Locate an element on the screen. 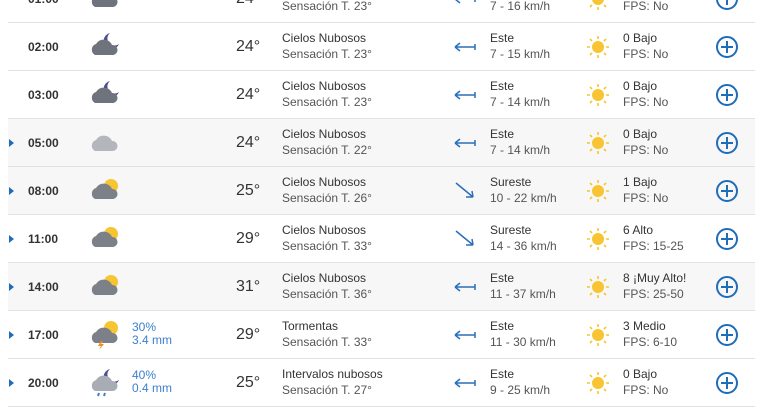 This screenshot has height=407, width=768. wind-speed: 10 - 22 km/h is located at coordinates (523, 198).